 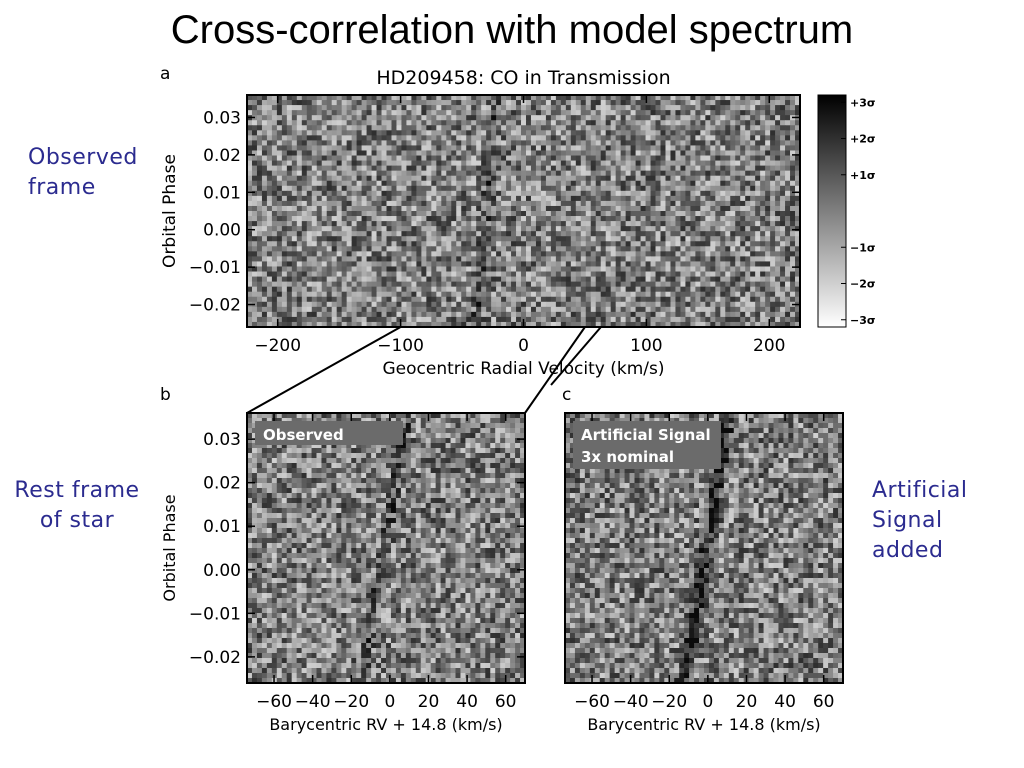 What do you see at coordinates (832, 211) in the screenshot?
I see `colorbar-scale` at bounding box center [832, 211].